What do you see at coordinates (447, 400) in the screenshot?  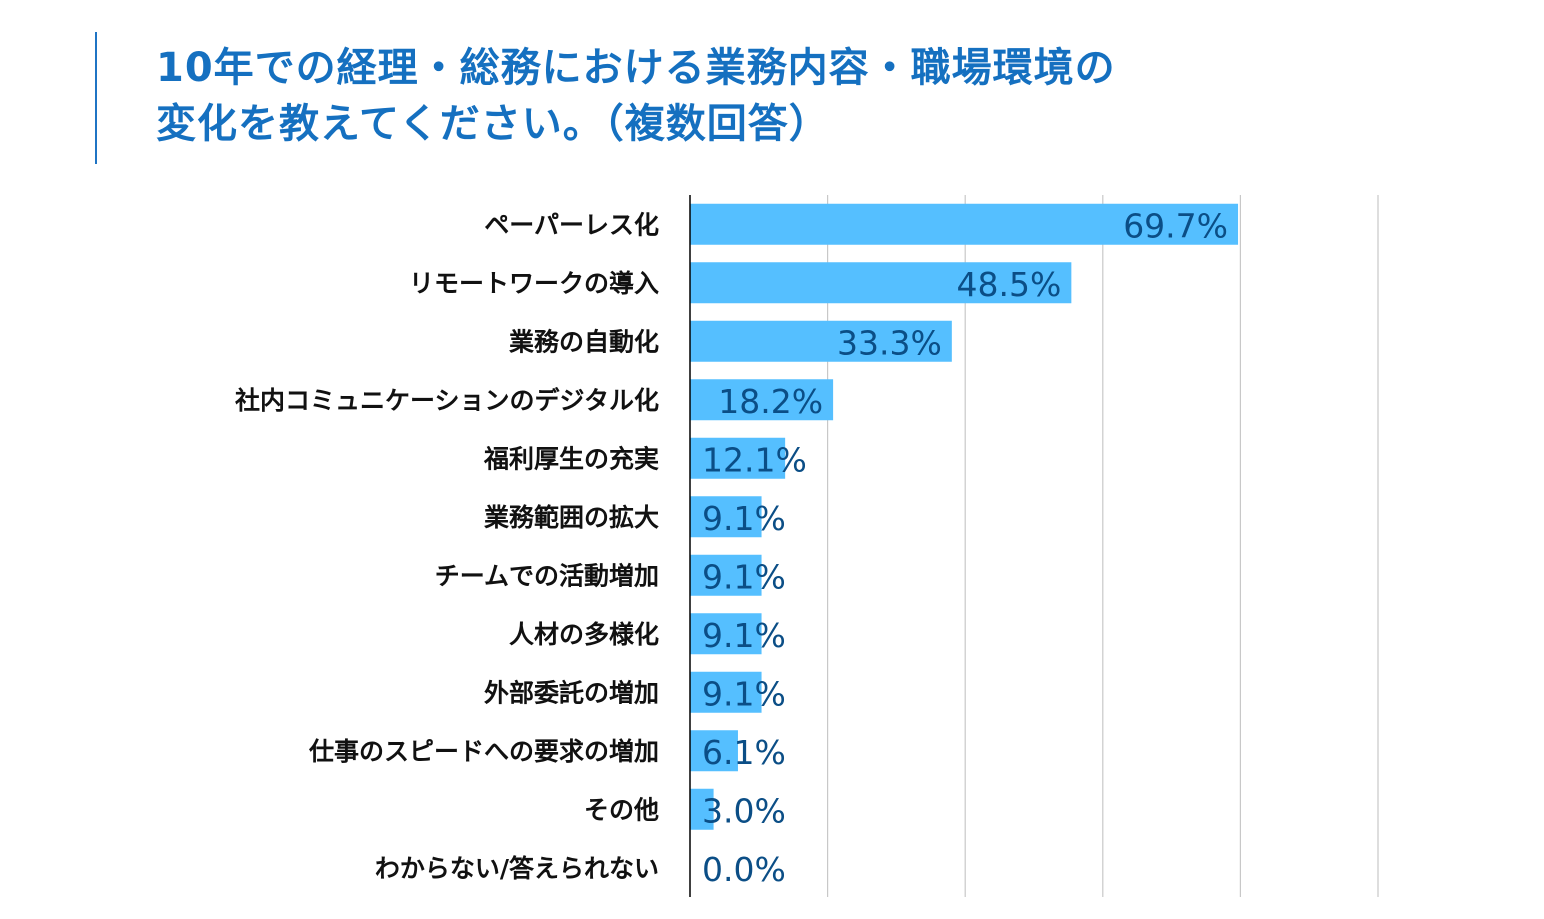 I see `category-label: 社内コミュニケーションのデジタル化` at bounding box center [447, 400].